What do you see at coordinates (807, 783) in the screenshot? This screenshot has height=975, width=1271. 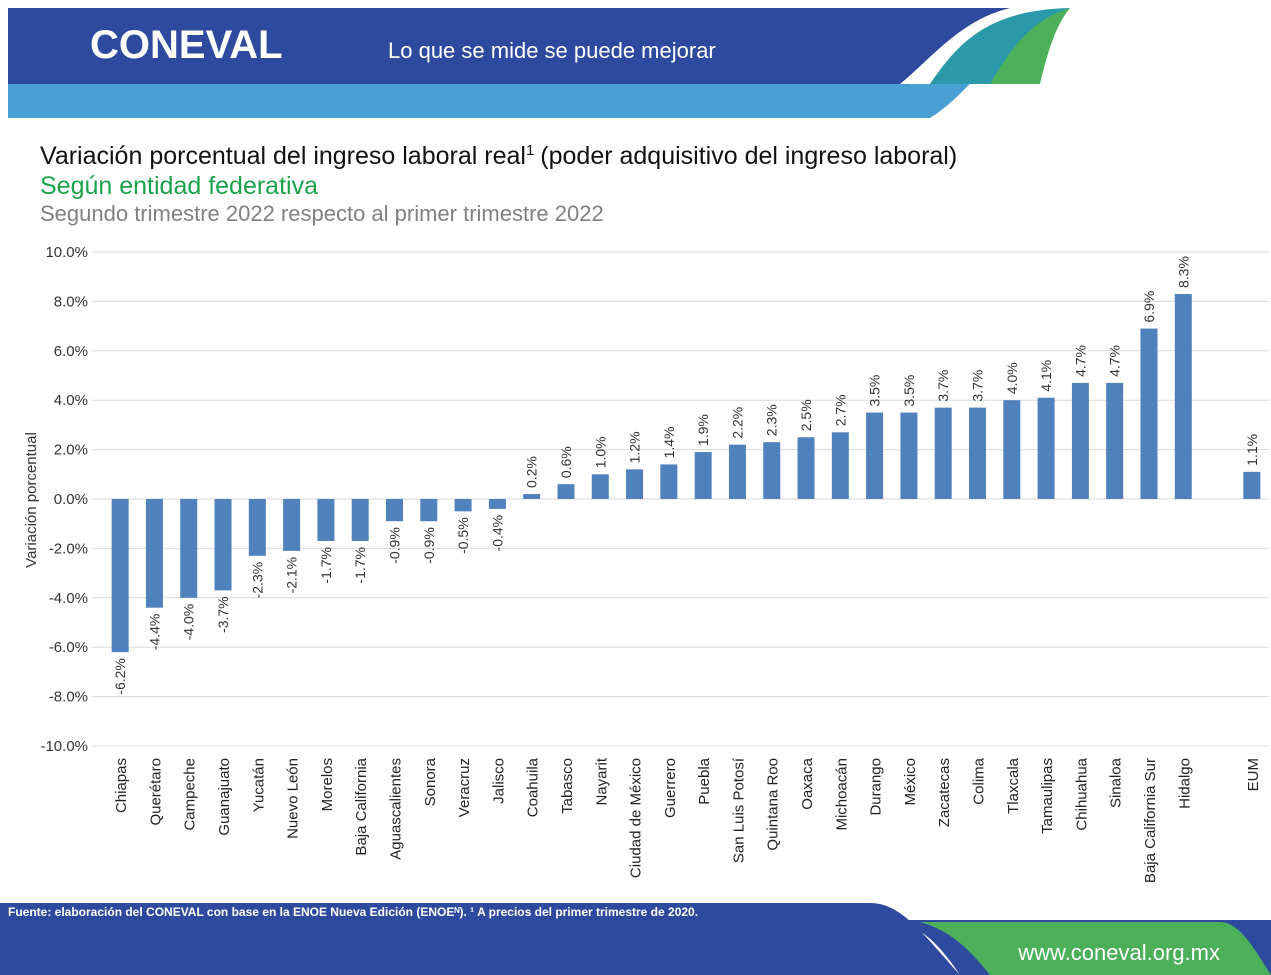 I see `x-tick-label: Oaxaca` at bounding box center [807, 783].